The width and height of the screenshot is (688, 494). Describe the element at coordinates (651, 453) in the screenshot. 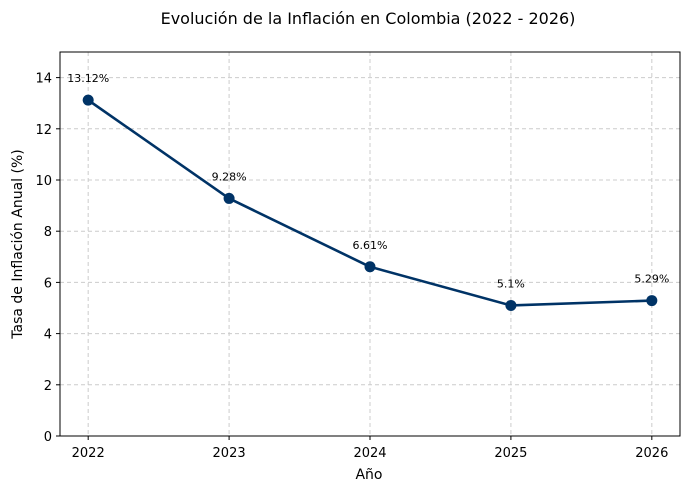

I see `x-tick-label: 2026` at that location.